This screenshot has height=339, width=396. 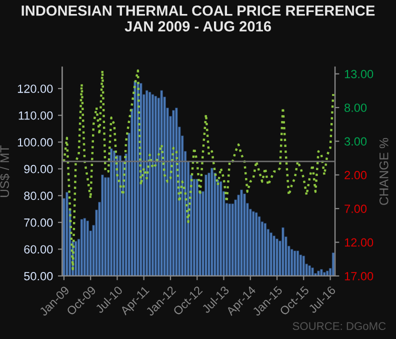 What do you see at coordinates (359, 276) in the screenshot?
I see `y2-tick-label: 17.00` at bounding box center [359, 276].